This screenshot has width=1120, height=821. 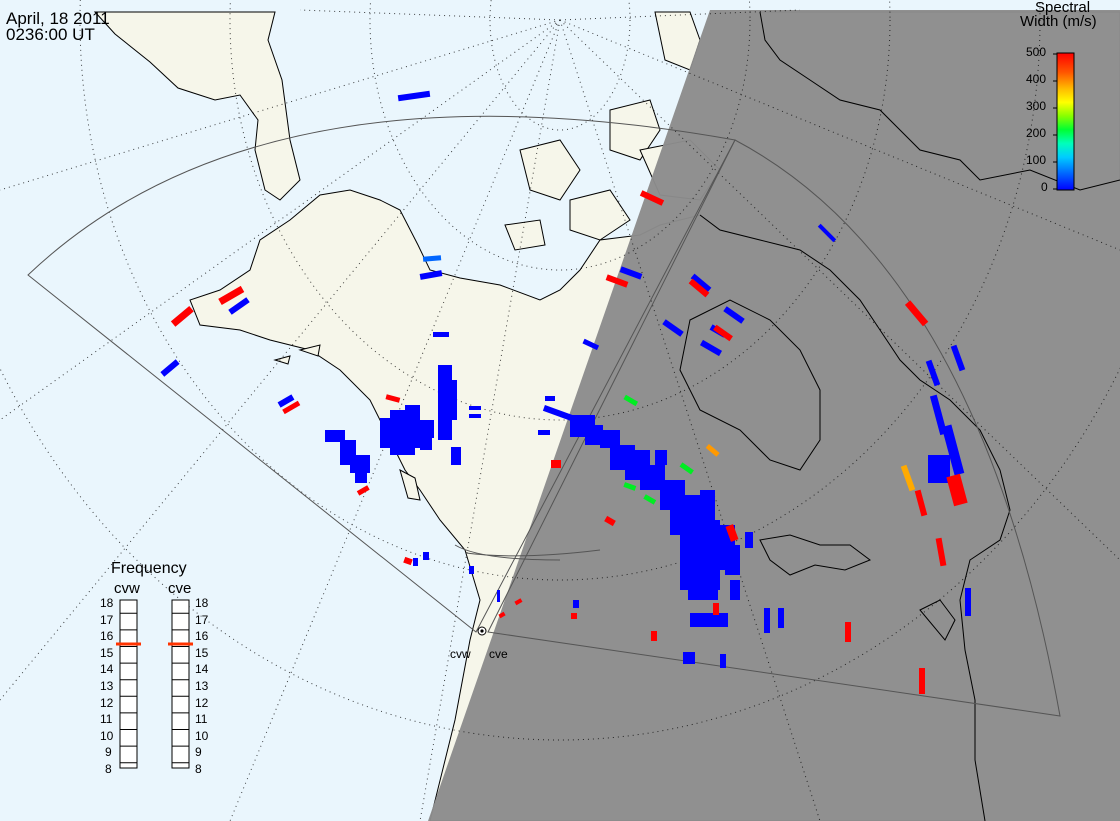 What do you see at coordinates (202, 652) in the screenshot?
I see `freq-level-cve-15: 15` at bounding box center [202, 652].